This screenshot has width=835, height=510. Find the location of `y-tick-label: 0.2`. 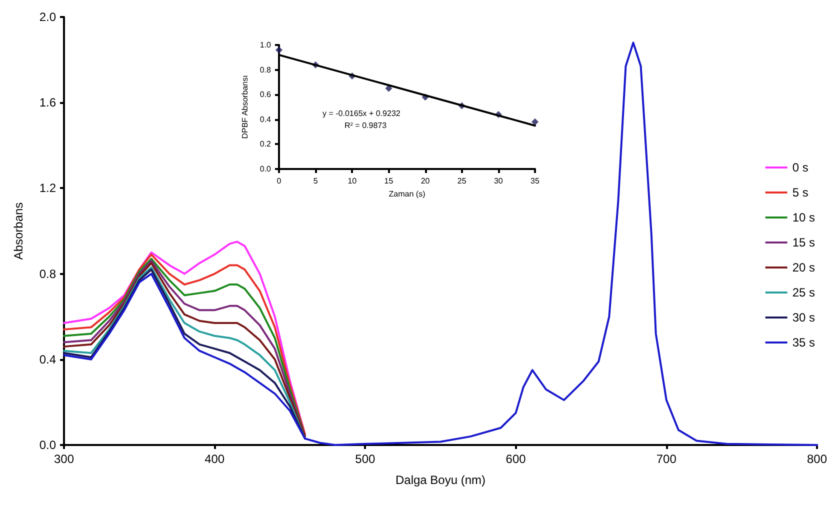

y-tick-label: 0.2 is located at coordinates (266, 144).